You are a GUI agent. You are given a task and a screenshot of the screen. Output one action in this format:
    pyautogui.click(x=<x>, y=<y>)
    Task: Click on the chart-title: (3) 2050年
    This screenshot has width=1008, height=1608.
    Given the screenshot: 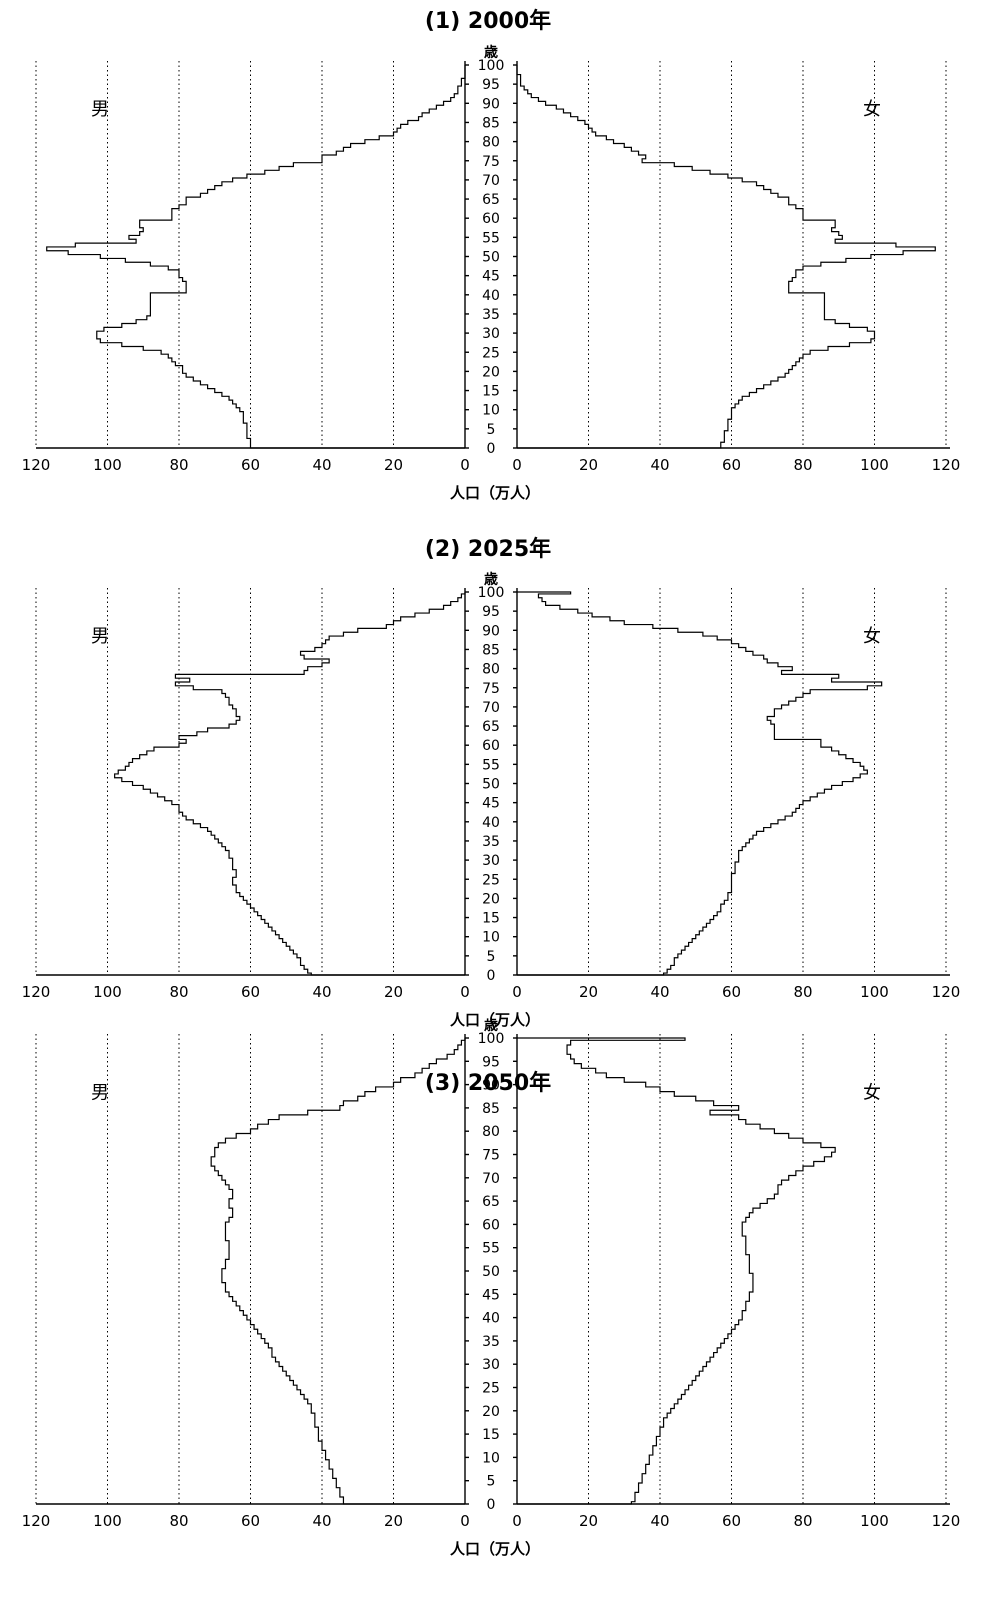 What is the action you would take?
    pyautogui.click(x=488, y=1083)
    